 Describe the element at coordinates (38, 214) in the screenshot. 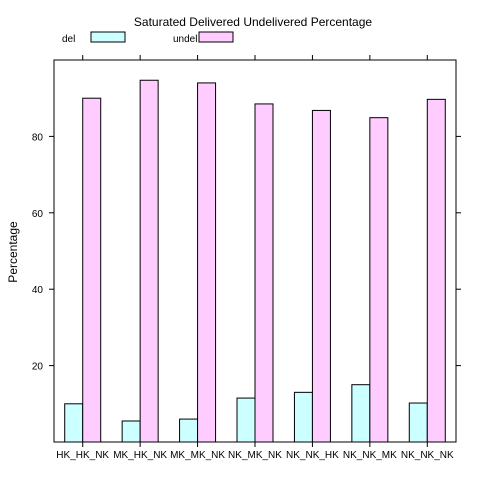

I see `y-tick-label: 60` at that location.